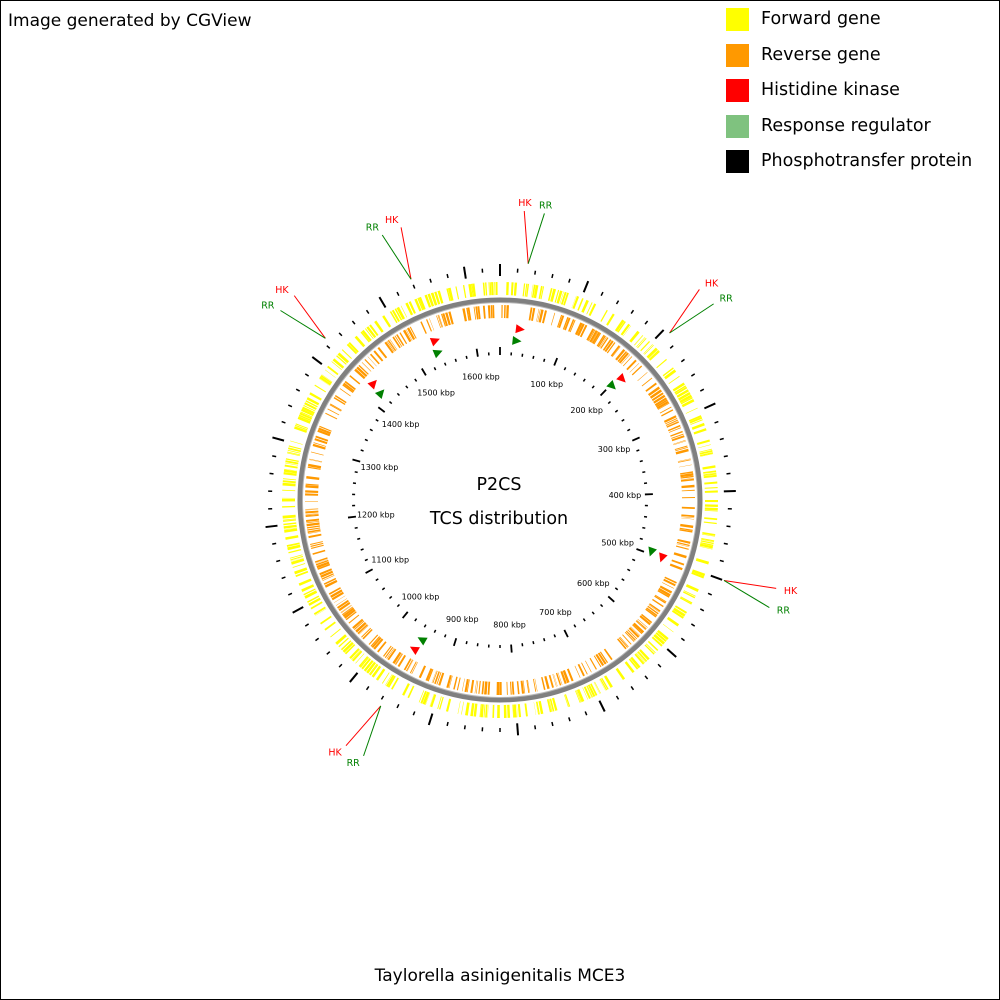  Describe the element at coordinates (830, 90) in the screenshot. I see `legend-label: Histidine kinase` at that location.